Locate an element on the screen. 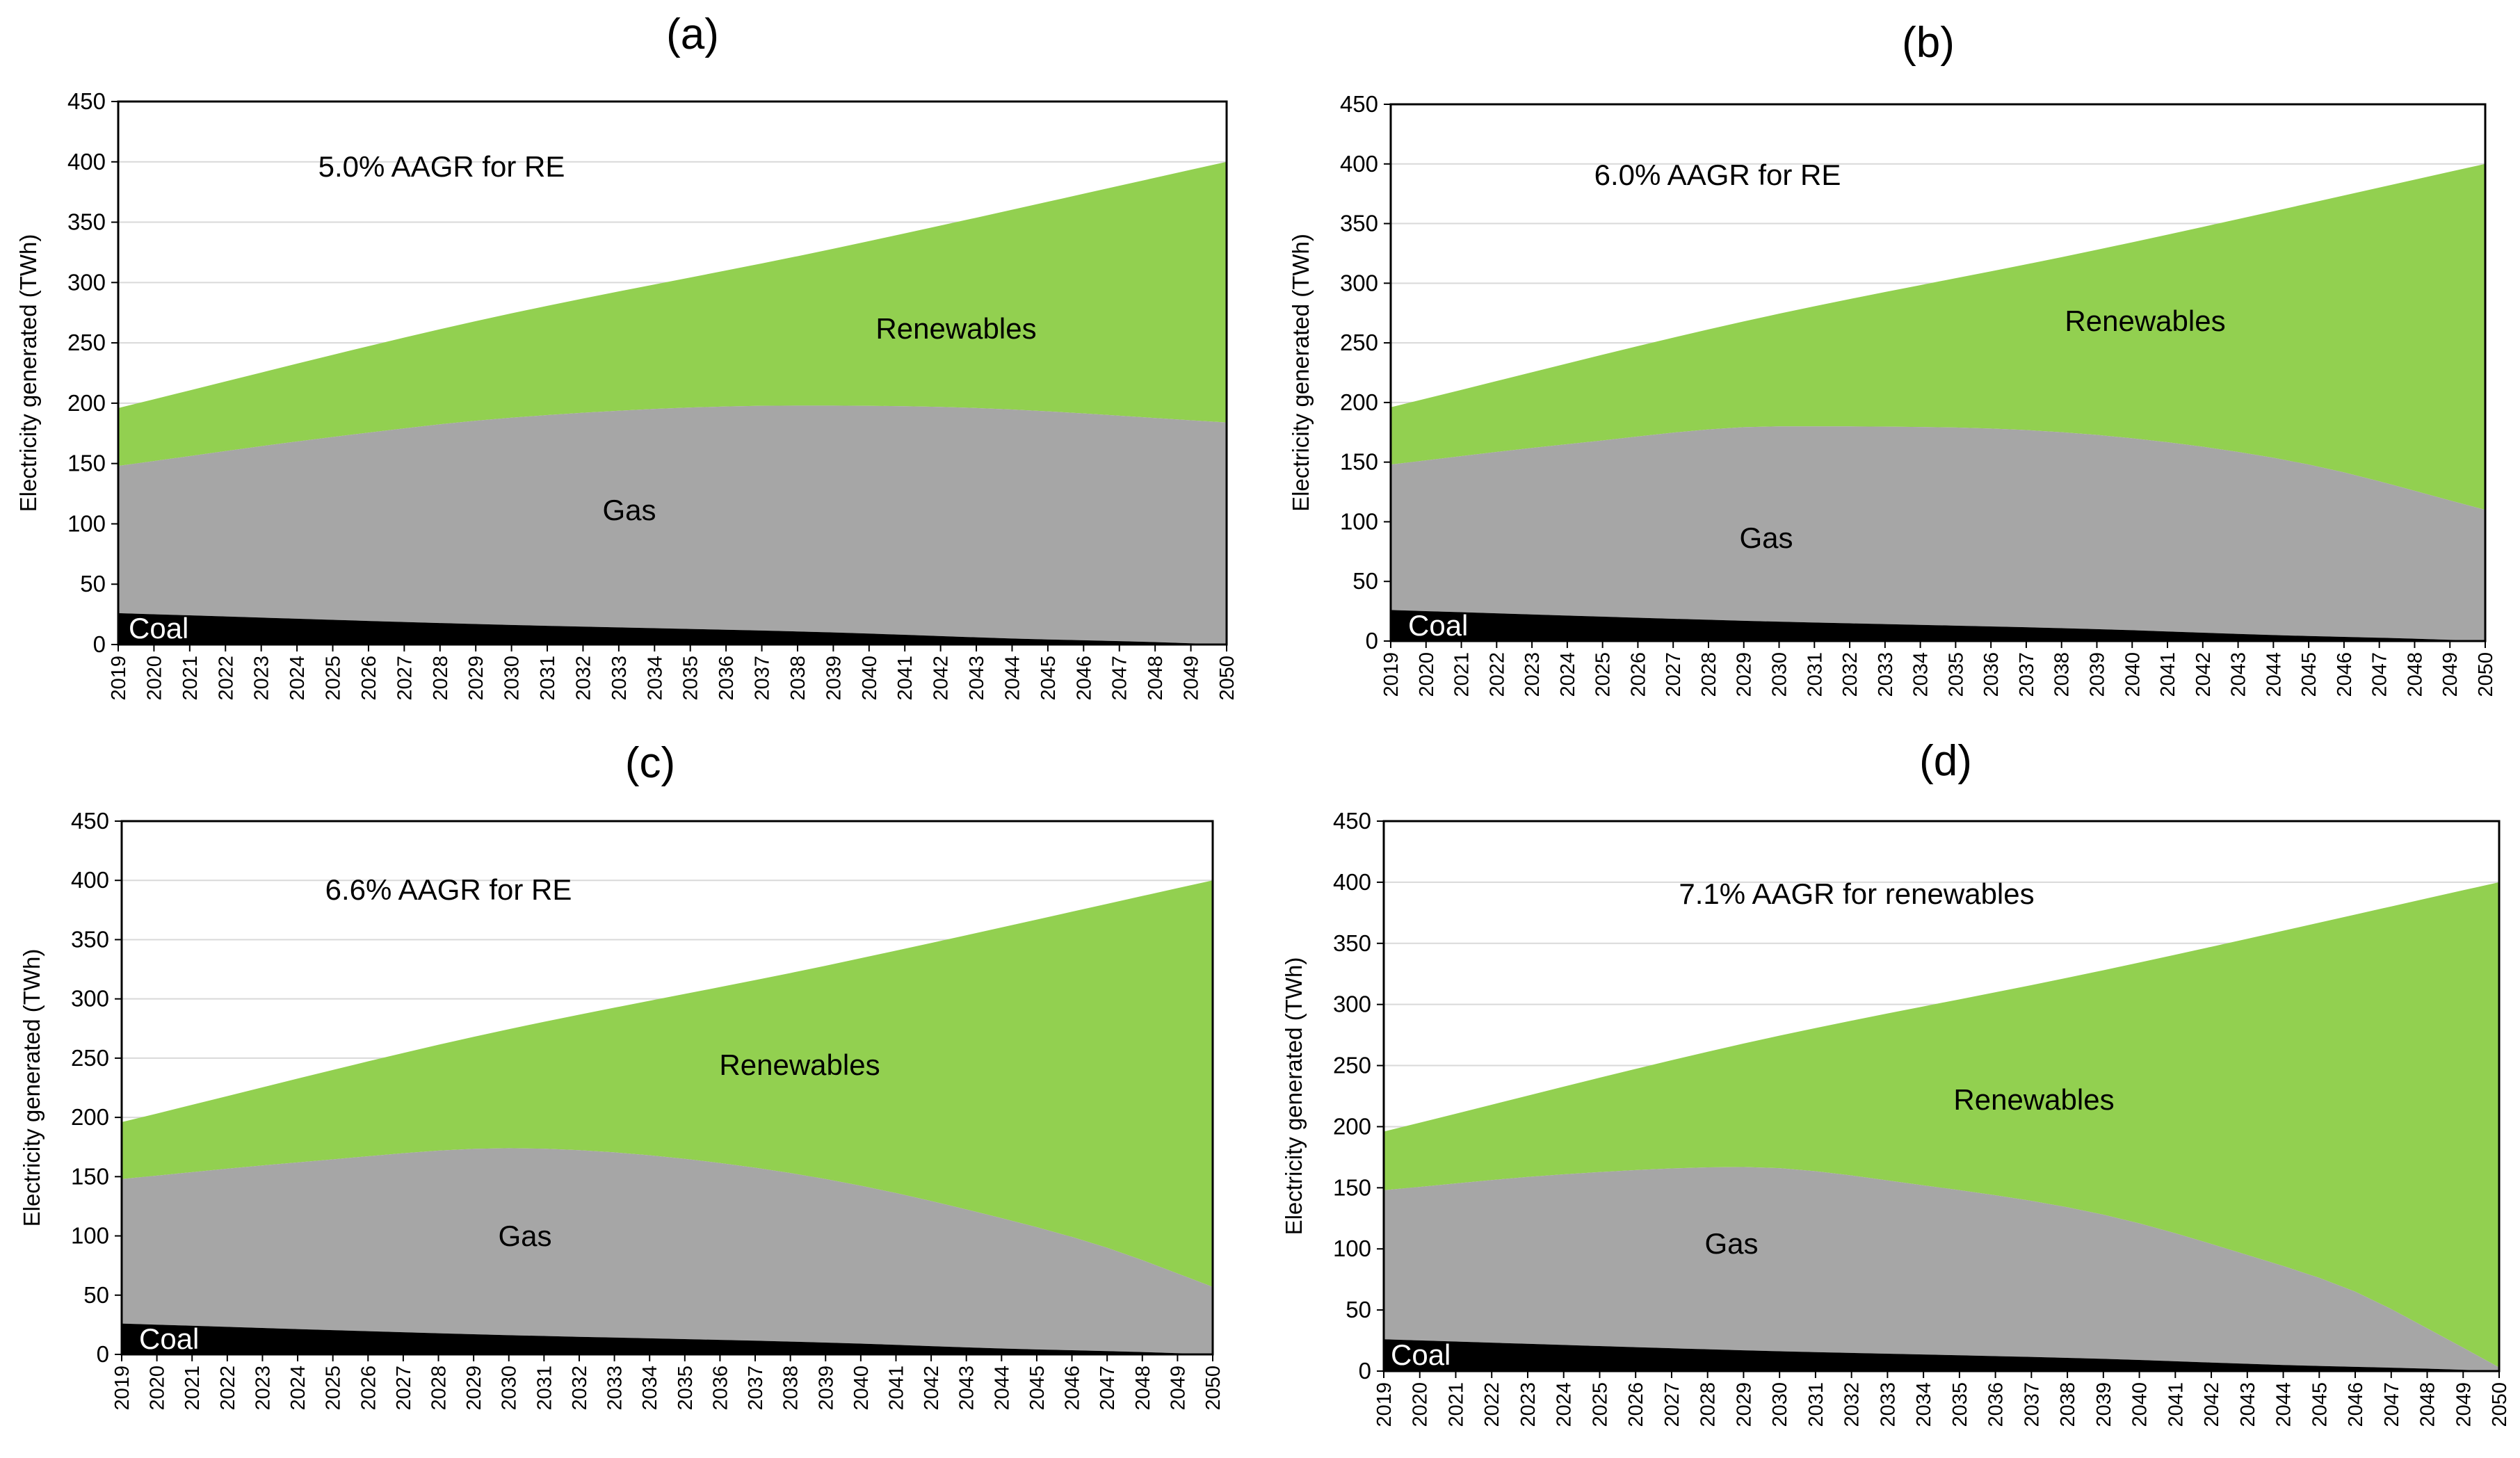 The height and width of the screenshot is (1458, 2520). x-tick-label: 2041 is located at coordinates (2176, 1404).